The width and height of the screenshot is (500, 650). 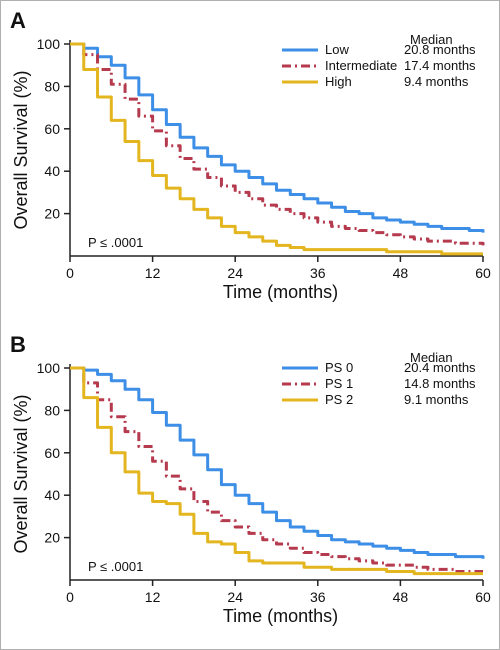 What do you see at coordinates (339, 399) in the screenshot?
I see `legend-label: PS 2` at bounding box center [339, 399].